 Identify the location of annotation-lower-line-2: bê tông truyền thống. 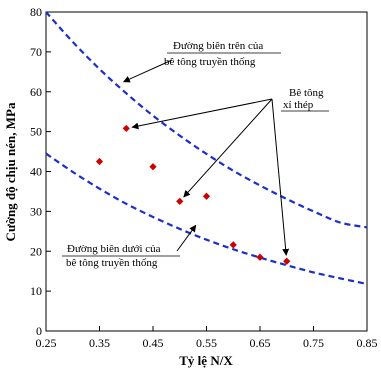
(112, 263).